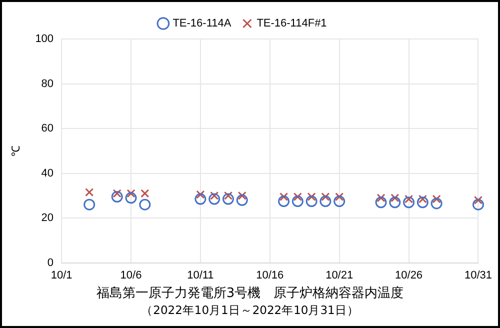 The image size is (500, 328). I want to click on x-tick-label: 10/31, so click(478, 275).